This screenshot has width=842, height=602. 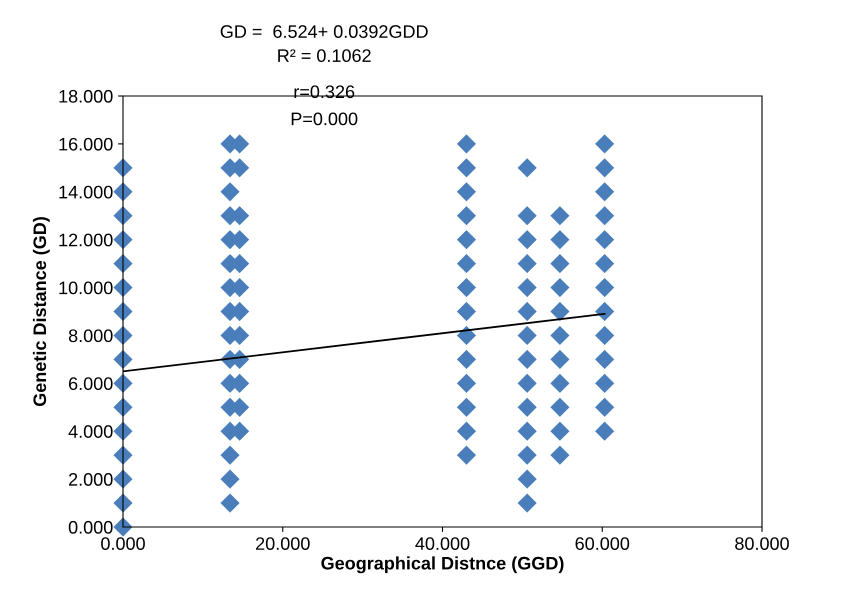 I want to click on y-tick-label: 16.000, so click(x=86, y=144).